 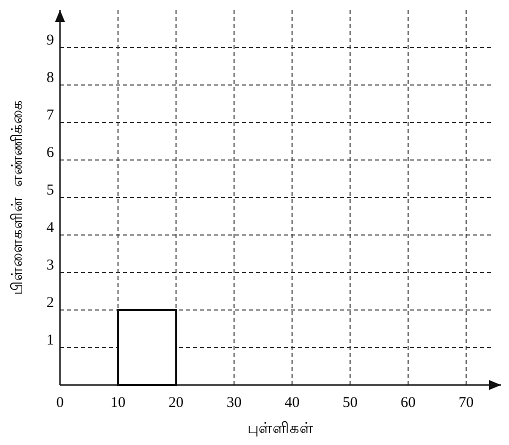 What do you see at coordinates (281, 428) in the screenshot?
I see `x-axis-title: புள்ளிகள்` at bounding box center [281, 428].